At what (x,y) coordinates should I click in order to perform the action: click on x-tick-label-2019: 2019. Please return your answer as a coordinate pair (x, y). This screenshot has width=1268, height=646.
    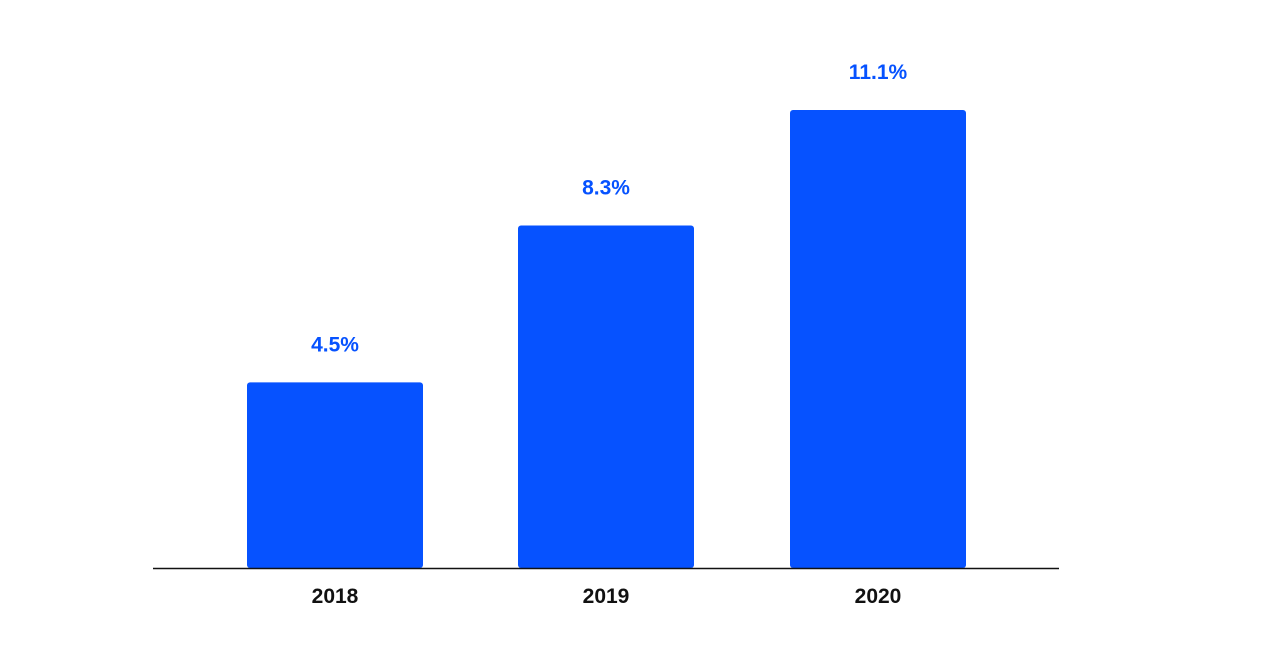
    Looking at the image, I should click on (606, 596).